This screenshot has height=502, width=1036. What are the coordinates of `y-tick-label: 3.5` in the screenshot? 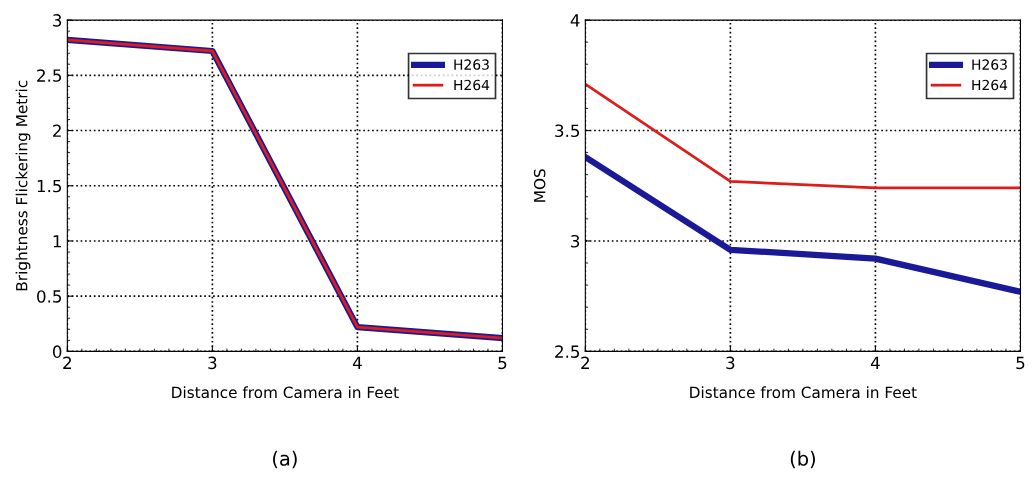 It's located at (567, 131).